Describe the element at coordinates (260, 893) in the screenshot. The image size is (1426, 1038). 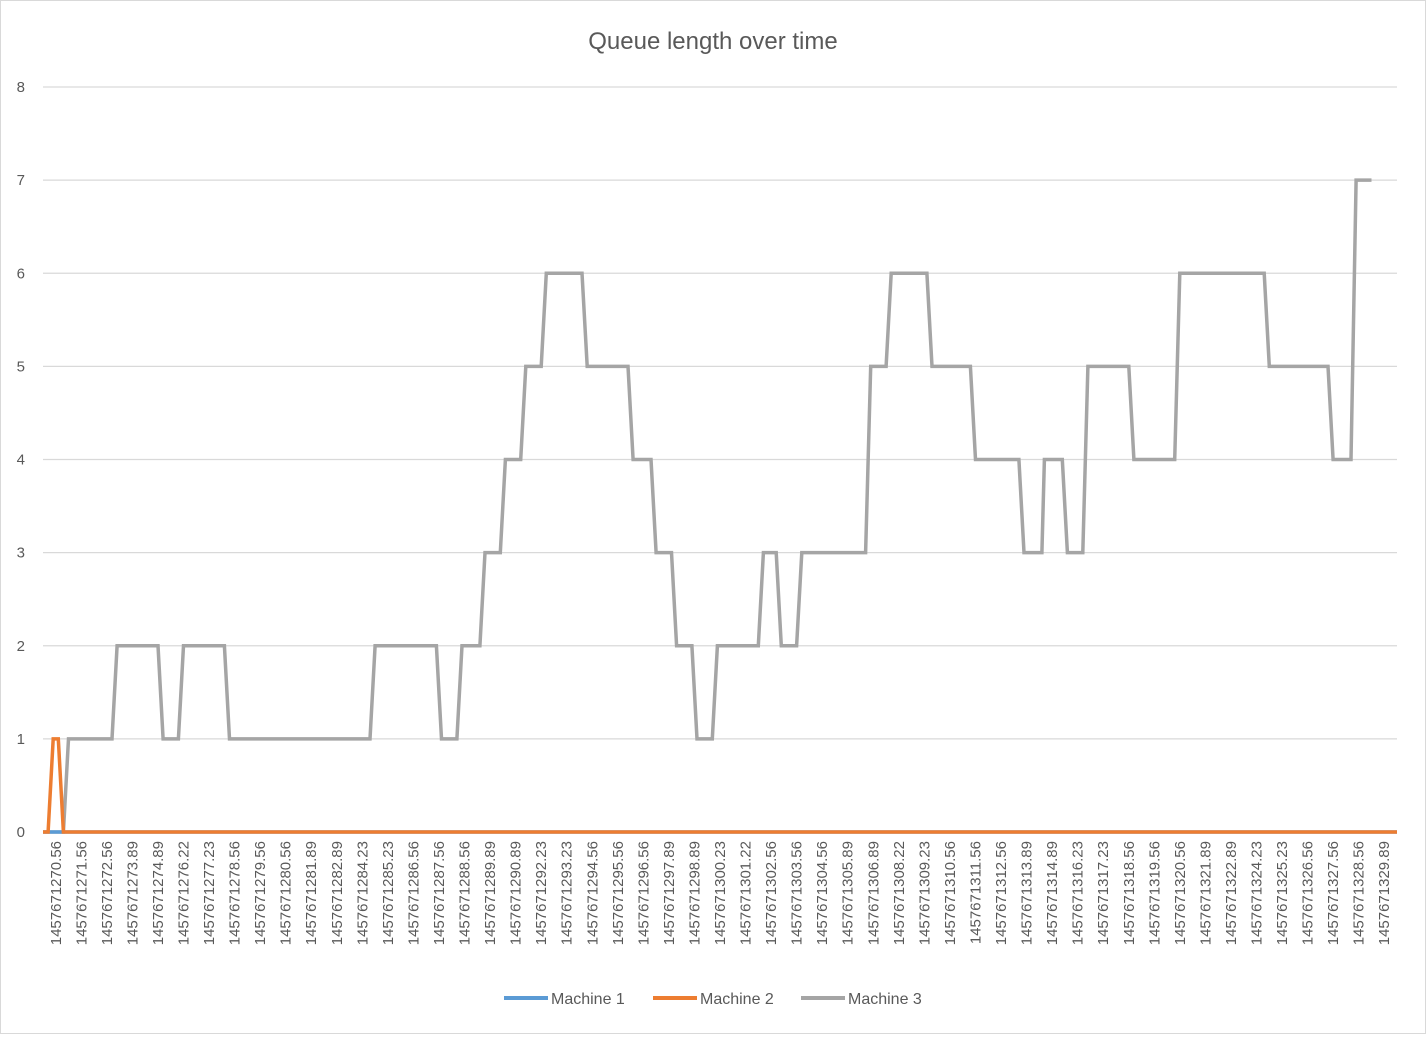
I see `x-tick-label: 1457671279.56` at that location.